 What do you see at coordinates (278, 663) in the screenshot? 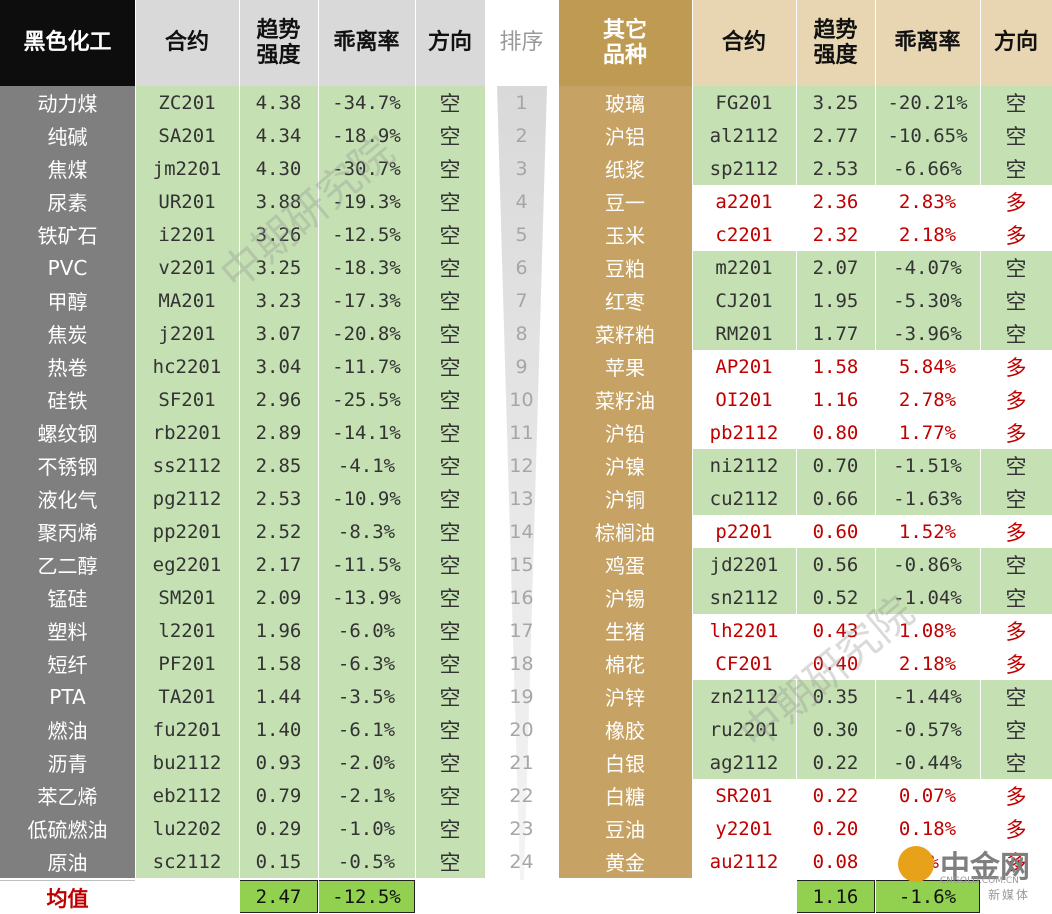
I see `left-strength-cell: 1.58` at bounding box center [278, 663].